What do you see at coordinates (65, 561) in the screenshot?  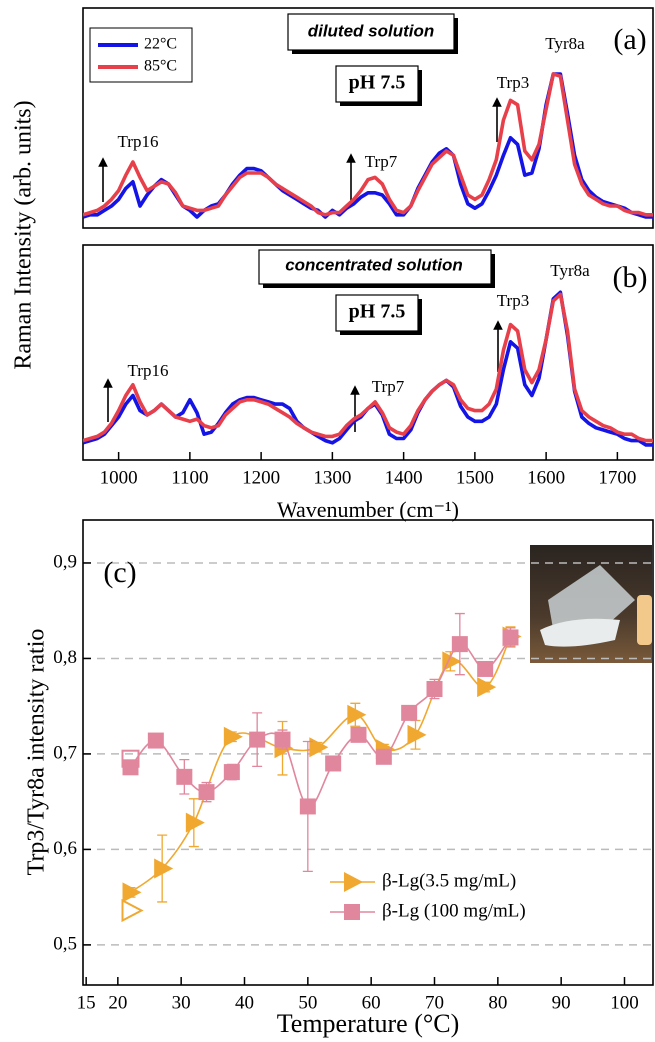 I see `y-tick-label: 0,9` at bounding box center [65, 561].